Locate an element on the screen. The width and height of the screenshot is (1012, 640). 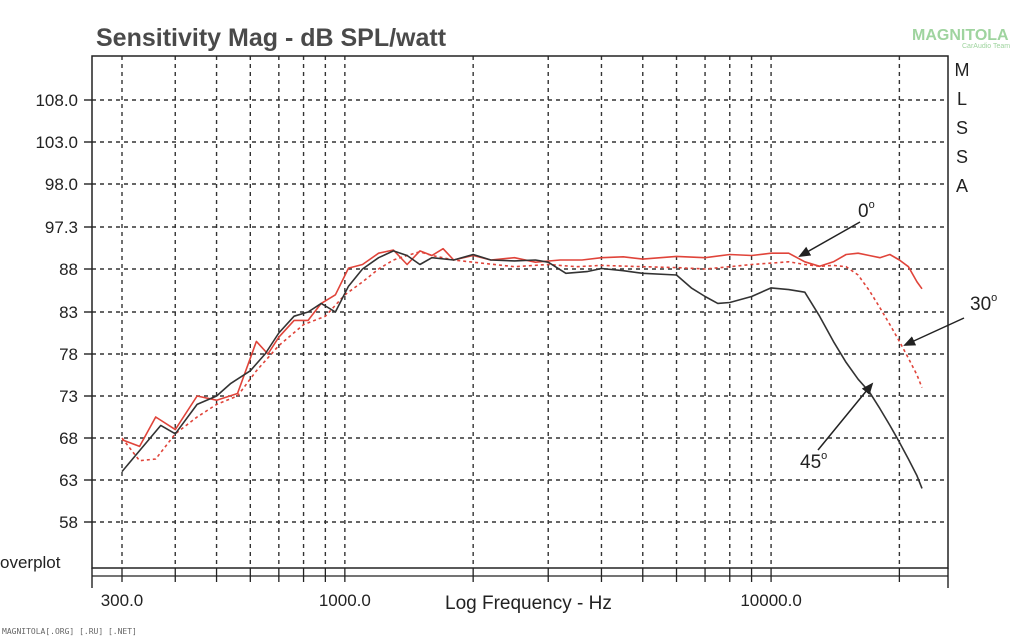
y-tick-label: 98.0 is located at coordinates (61, 184).